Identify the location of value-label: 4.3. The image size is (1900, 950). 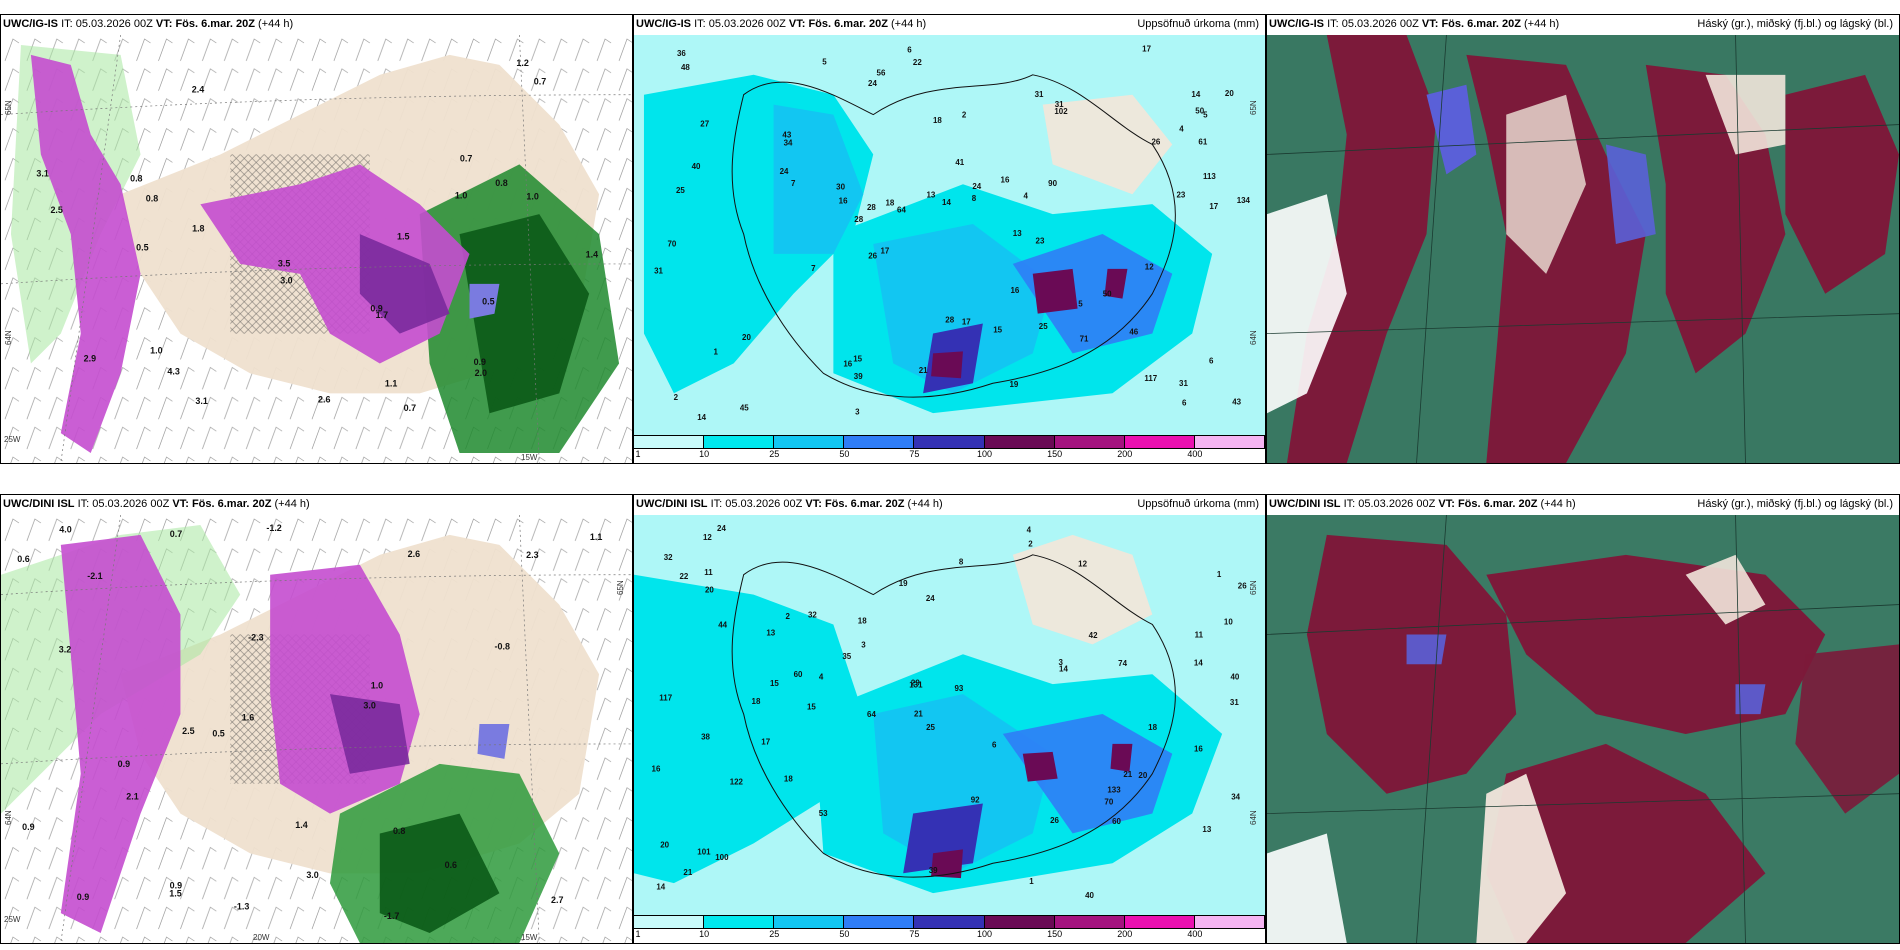
(173, 371).